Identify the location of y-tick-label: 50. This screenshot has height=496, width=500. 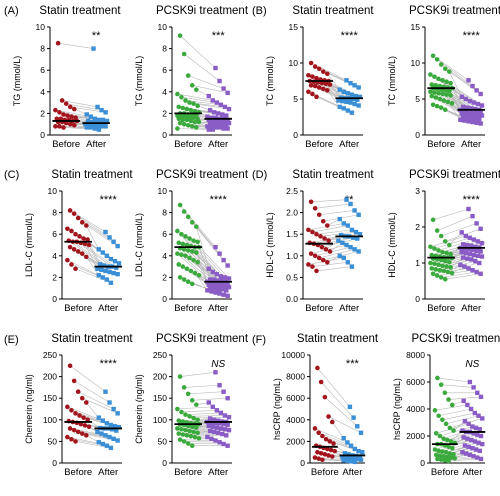
(53, 441).